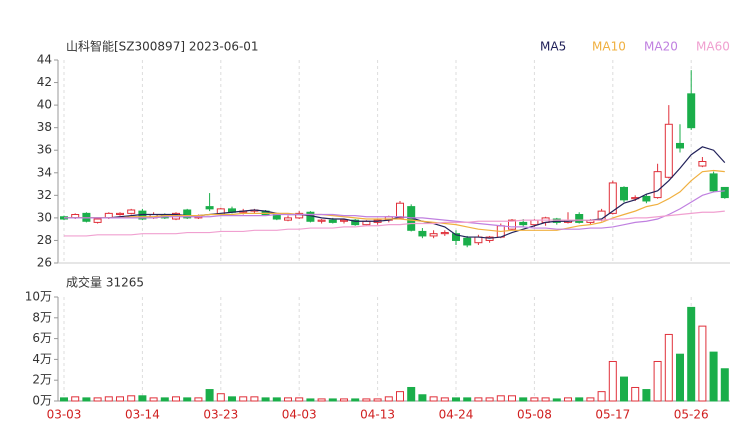  I want to click on x-tick-label: 03-03, so click(64, 415).